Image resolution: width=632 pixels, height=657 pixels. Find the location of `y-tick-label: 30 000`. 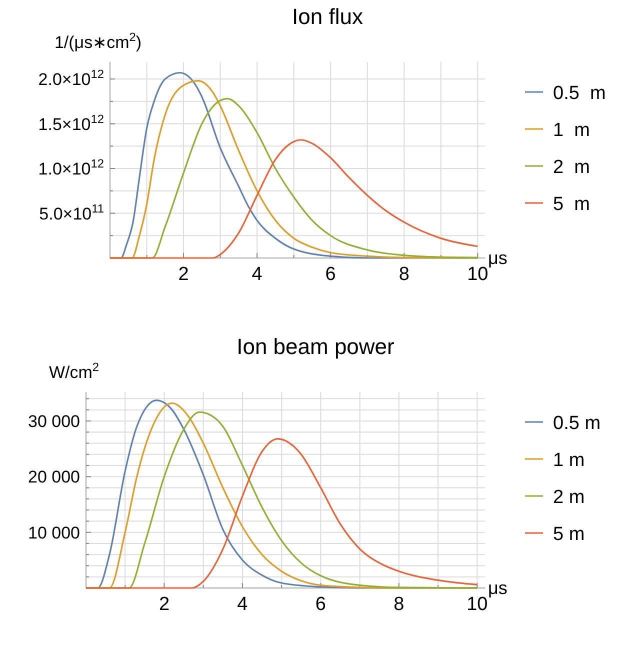

y-tick-label: 30 000 is located at coordinates (54, 421).